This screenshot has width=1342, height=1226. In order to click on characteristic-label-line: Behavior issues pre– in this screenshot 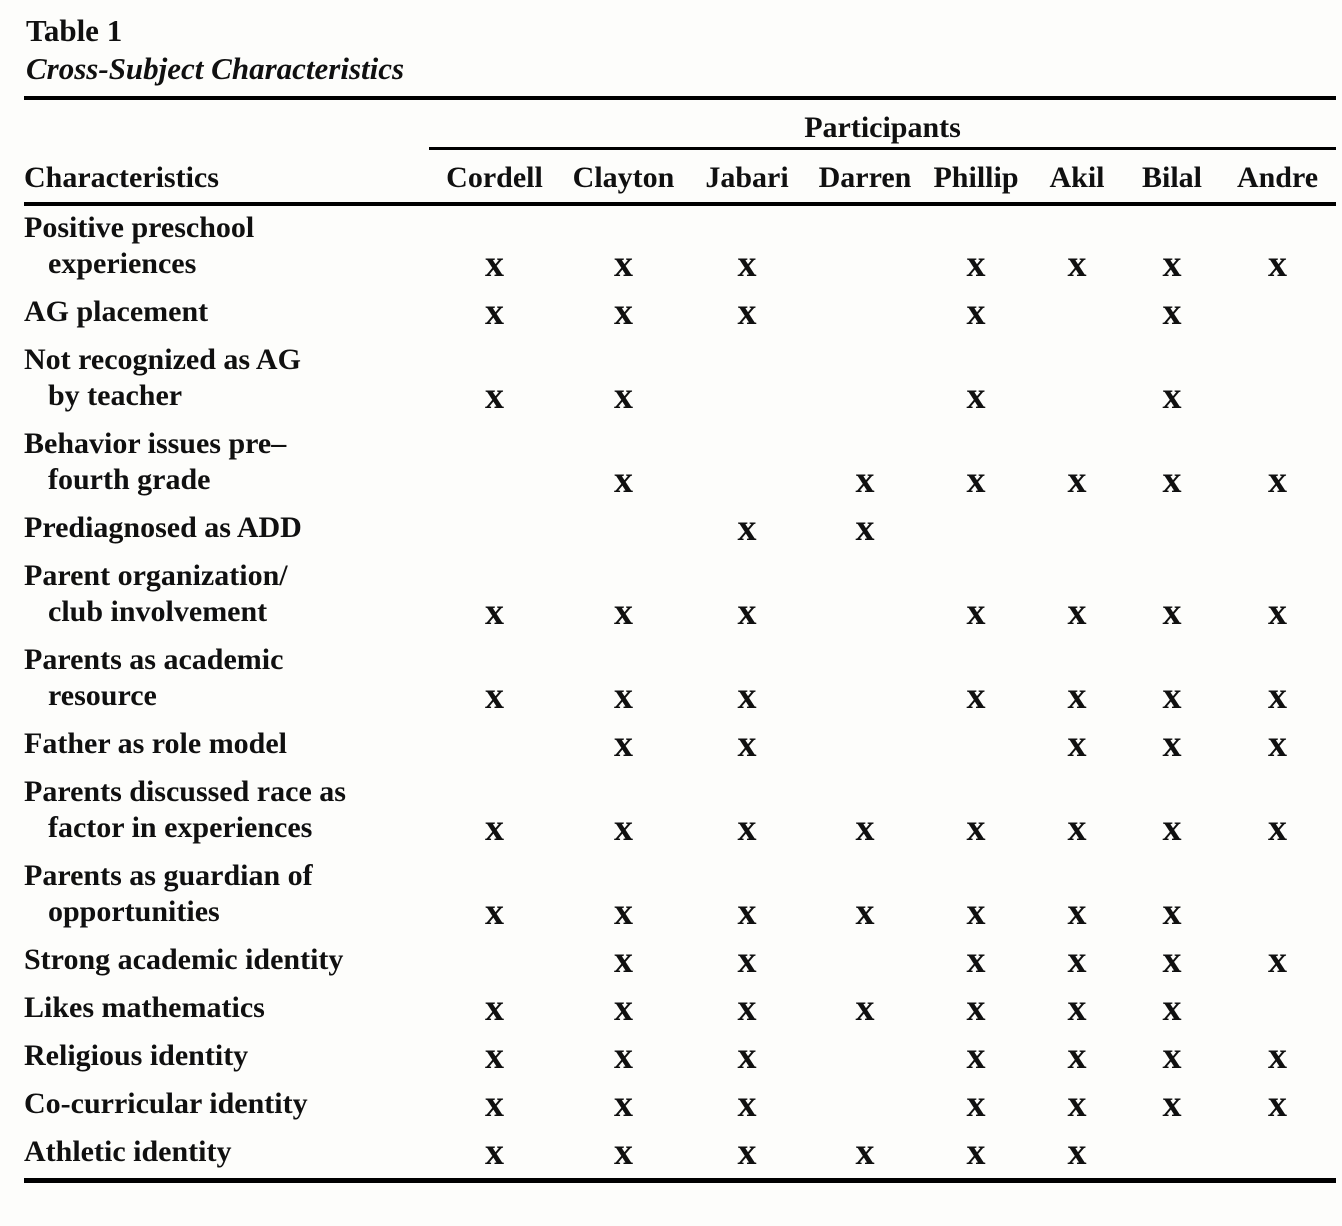, I will do `click(155, 443)`.